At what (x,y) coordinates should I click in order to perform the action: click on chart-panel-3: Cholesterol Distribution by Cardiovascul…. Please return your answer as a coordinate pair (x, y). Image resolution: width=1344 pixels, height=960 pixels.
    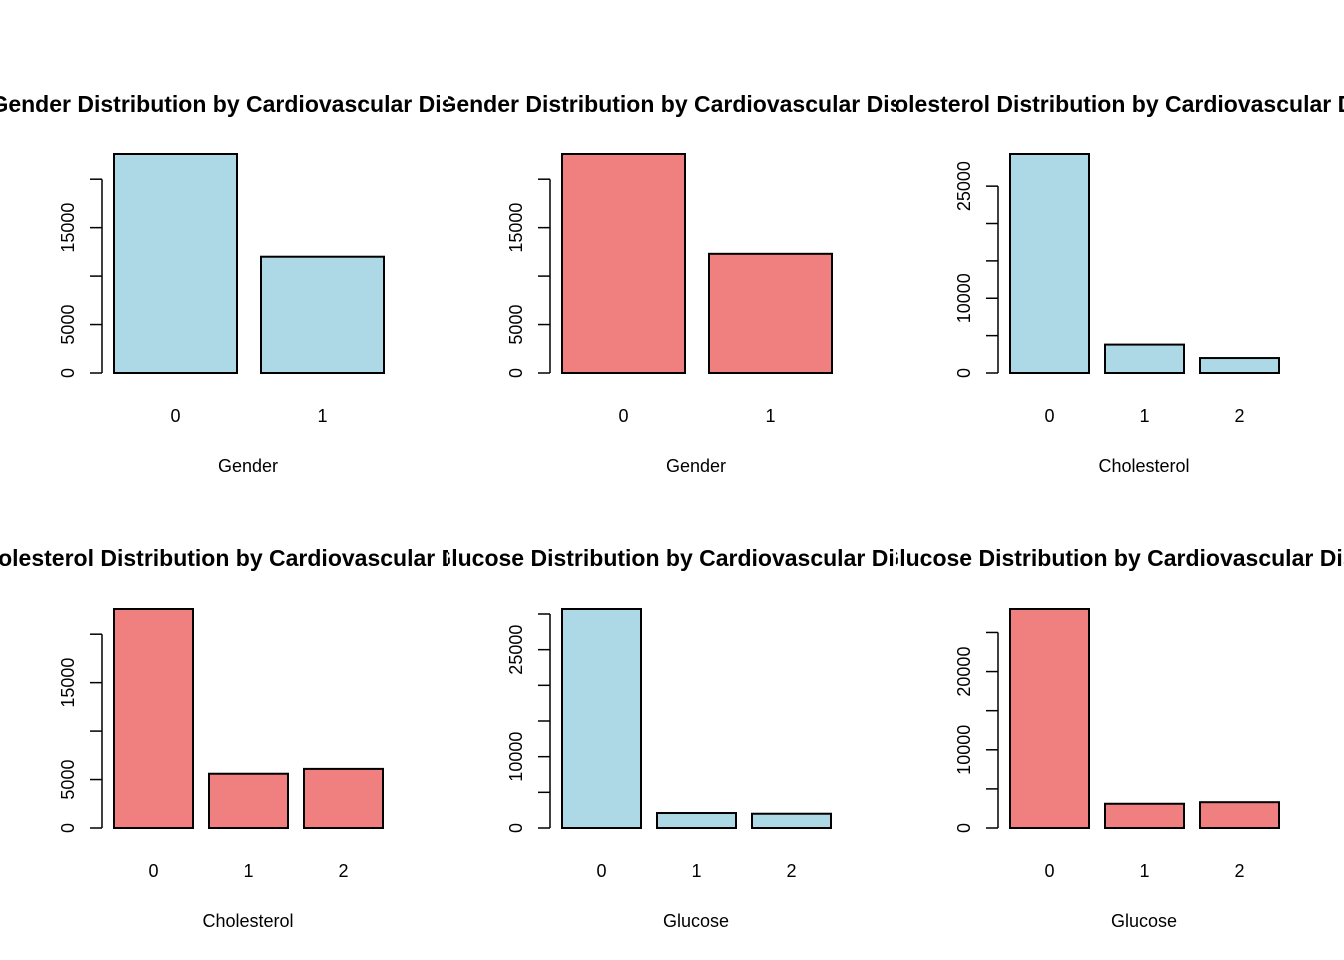
    Looking at the image, I should click on (1103, 283).